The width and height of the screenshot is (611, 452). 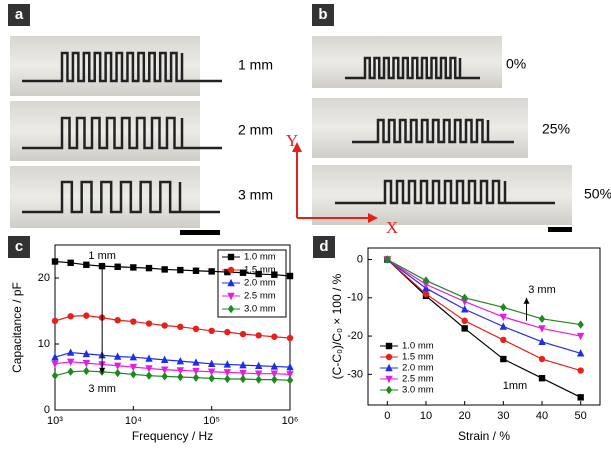 What do you see at coordinates (515, 386) in the screenshot?
I see `annotation: 1mm` at bounding box center [515, 386].